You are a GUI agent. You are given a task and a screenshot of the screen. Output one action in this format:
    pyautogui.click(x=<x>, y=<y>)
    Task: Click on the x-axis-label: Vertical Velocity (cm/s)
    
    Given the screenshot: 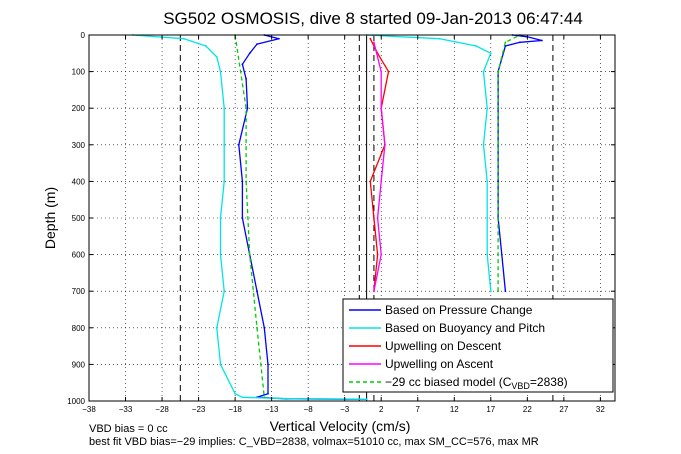 What is the action you would take?
    pyautogui.click(x=340, y=426)
    